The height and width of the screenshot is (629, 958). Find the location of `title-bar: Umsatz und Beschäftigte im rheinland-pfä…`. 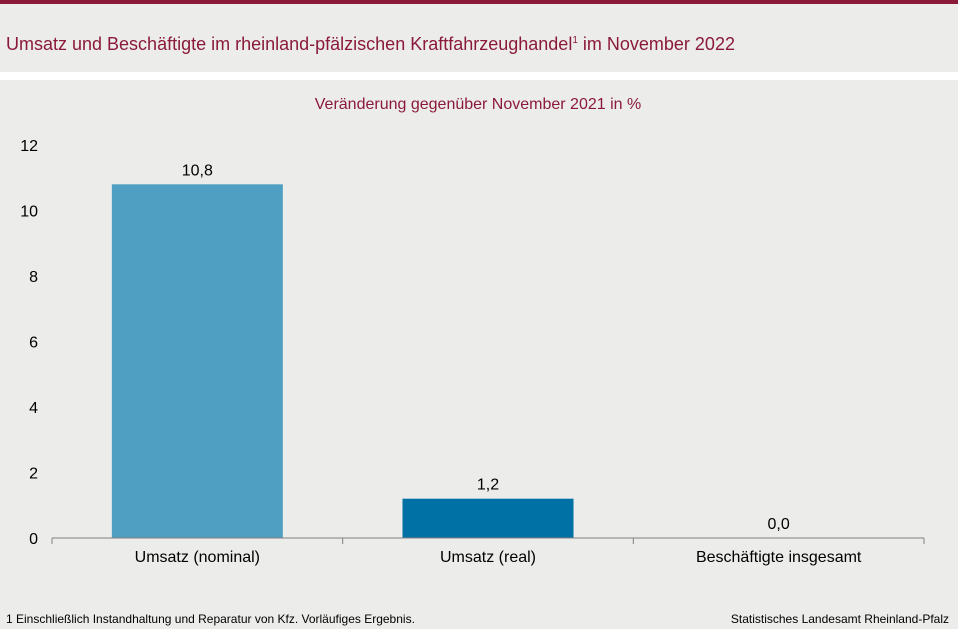

title-bar: Umsatz und Beschäftigte im rheinland-pfä… is located at coordinates (479, 38).